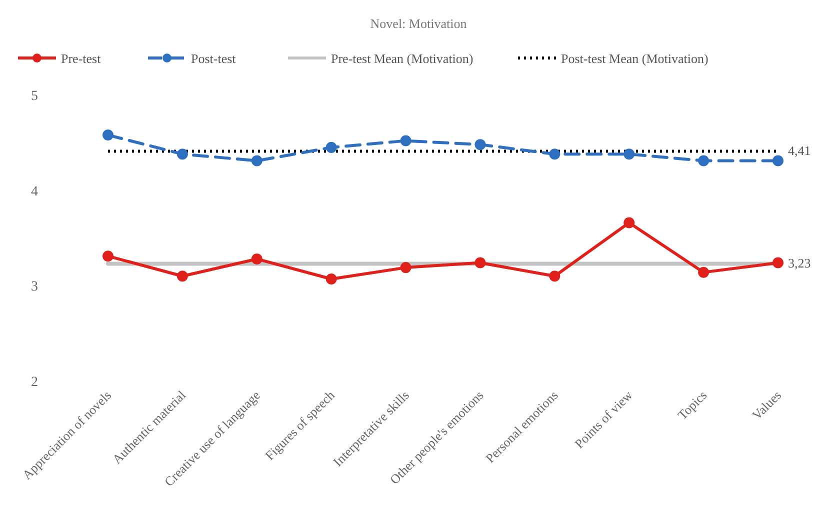 This screenshot has height=505, width=821. I want to click on data-label: 3,23, so click(799, 263).